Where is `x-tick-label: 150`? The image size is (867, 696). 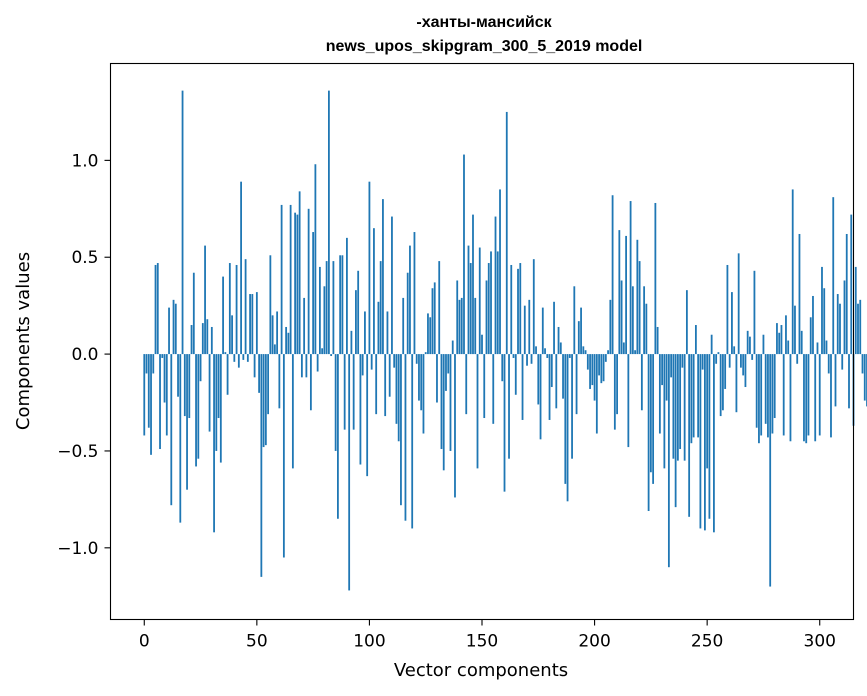 x-tick-label: 150 is located at coordinates (482, 642).